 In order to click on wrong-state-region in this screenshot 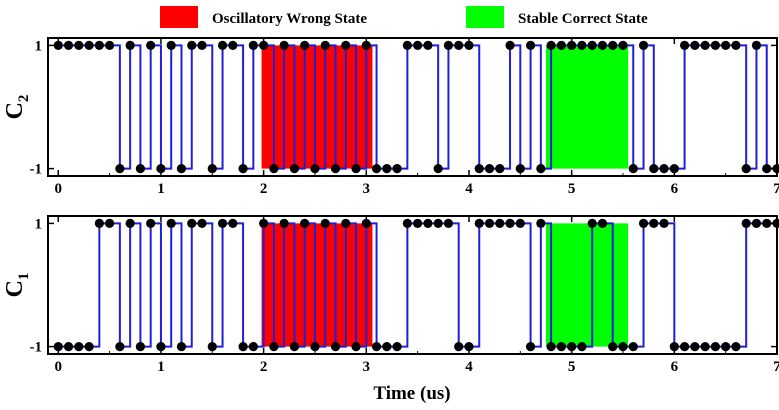, I will do `click(317, 285)`.